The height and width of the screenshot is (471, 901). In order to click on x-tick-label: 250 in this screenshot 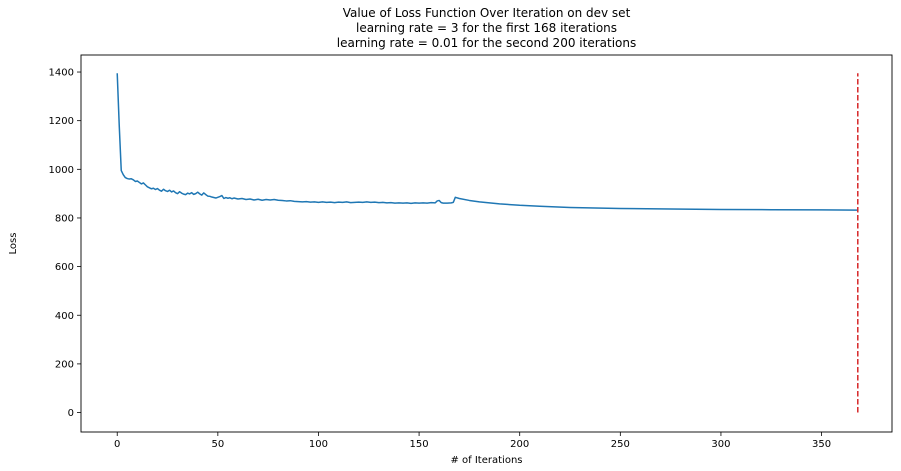, I will do `click(620, 444)`.